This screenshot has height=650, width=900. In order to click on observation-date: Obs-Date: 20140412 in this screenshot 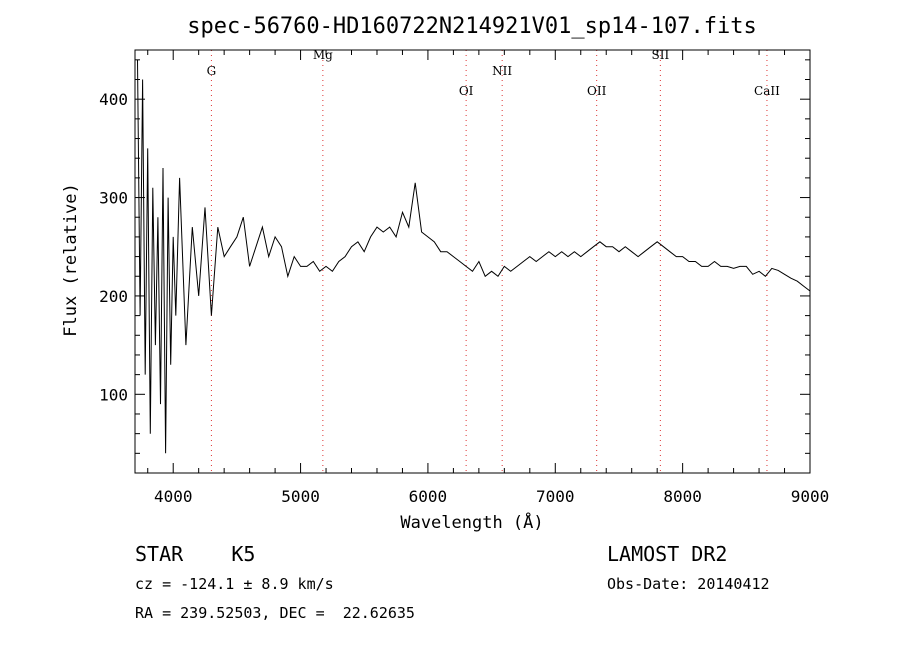, I will do `click(688, 584)`.